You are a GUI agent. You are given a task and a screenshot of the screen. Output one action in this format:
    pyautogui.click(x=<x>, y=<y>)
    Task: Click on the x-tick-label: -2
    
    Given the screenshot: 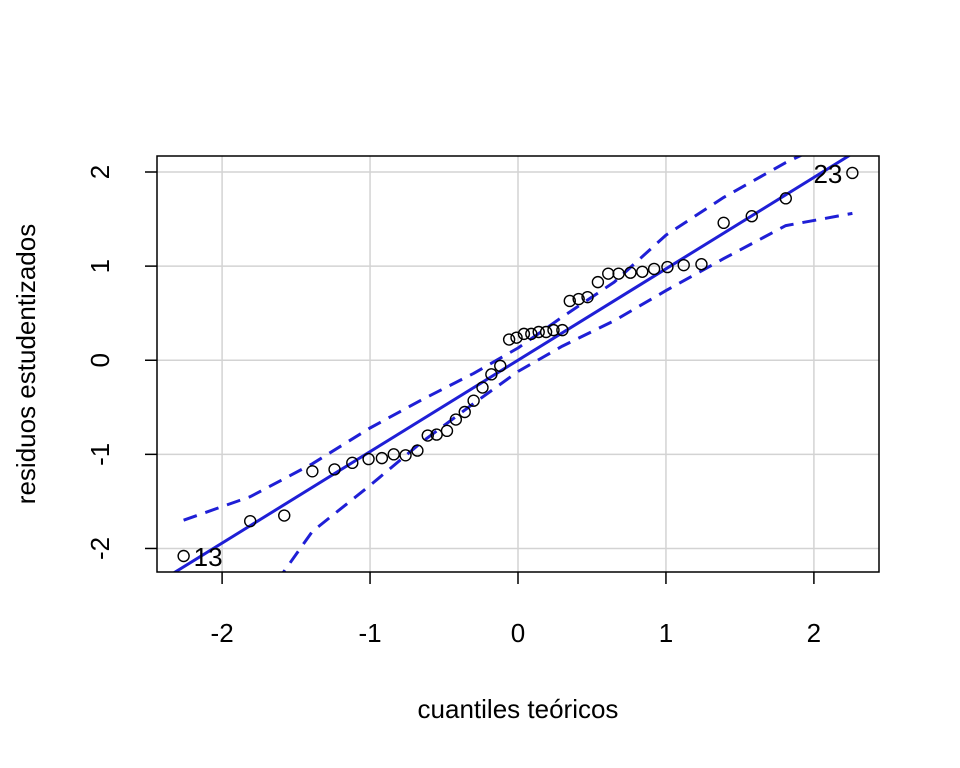 What is the action you would take?
    pyautogui.click(x=222, y=633)
    